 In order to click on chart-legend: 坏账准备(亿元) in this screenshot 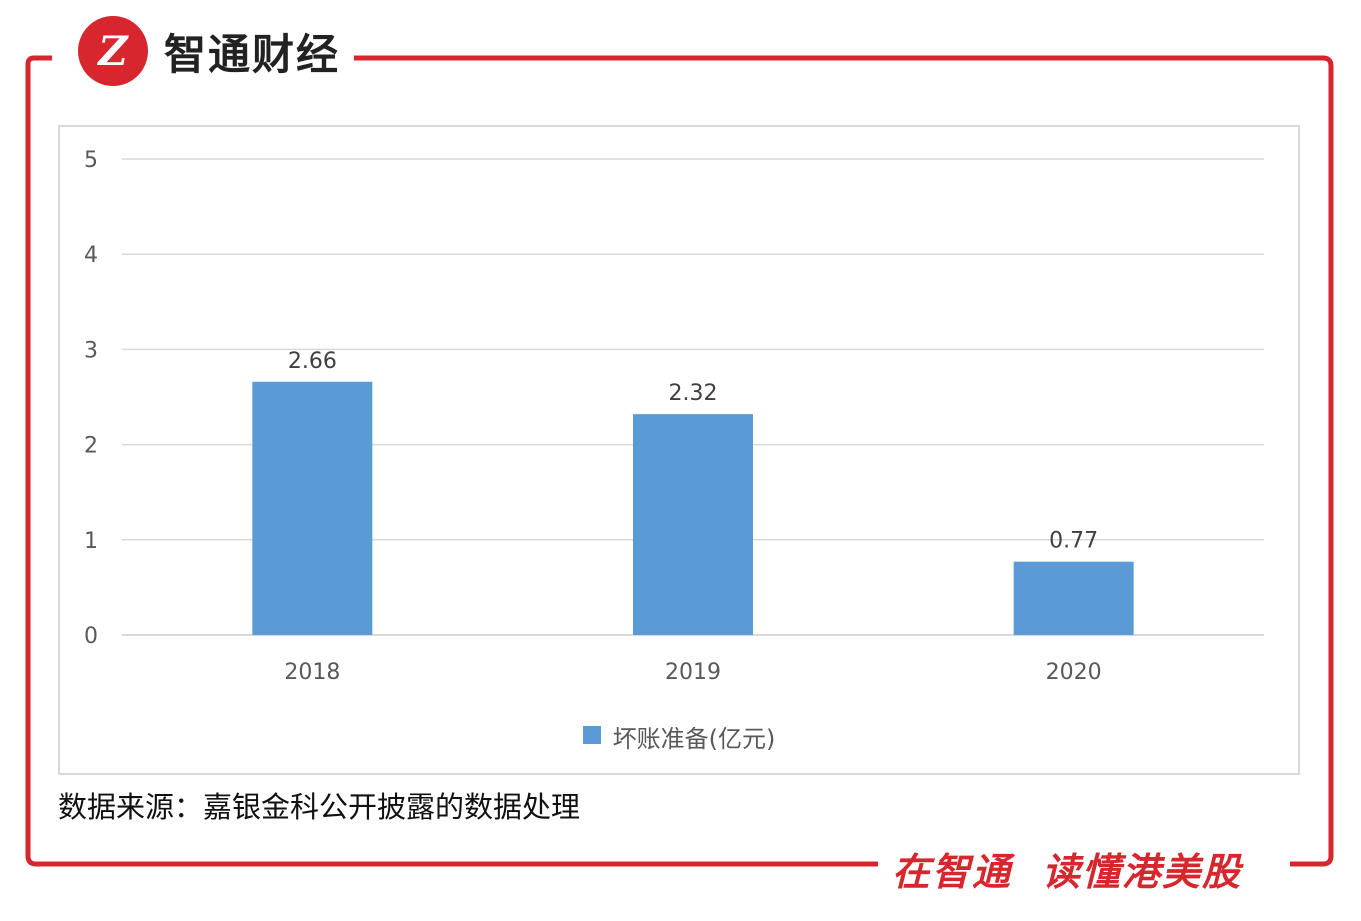, I will do `click(679, 736)`.